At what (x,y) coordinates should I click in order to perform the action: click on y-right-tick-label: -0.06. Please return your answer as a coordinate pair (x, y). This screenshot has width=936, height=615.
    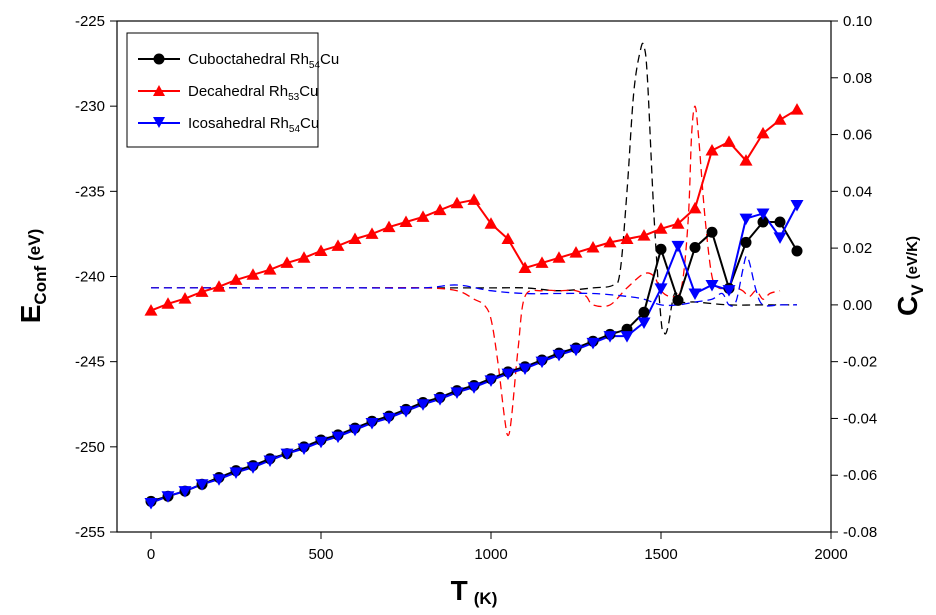
    Looking at the image, I should click on (860, 475).